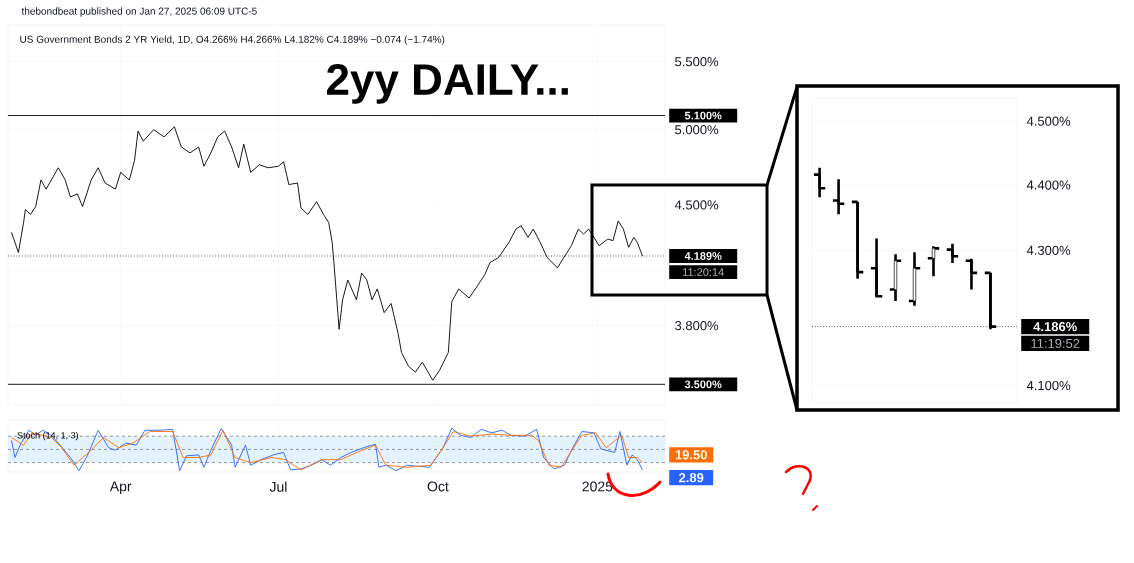 The width and height of the screenshot is (1134, 563). Describe the element at coordinates (1055, 343) in the screenshot. I see `text: 11:19:52` at that location.